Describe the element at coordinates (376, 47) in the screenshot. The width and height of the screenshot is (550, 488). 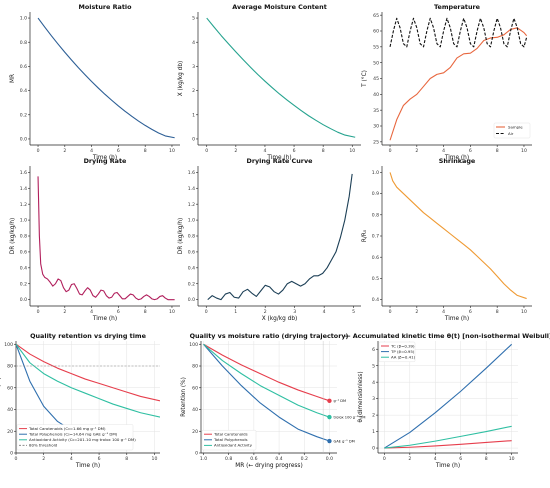
I see `y-tick-label: 55` at that location.